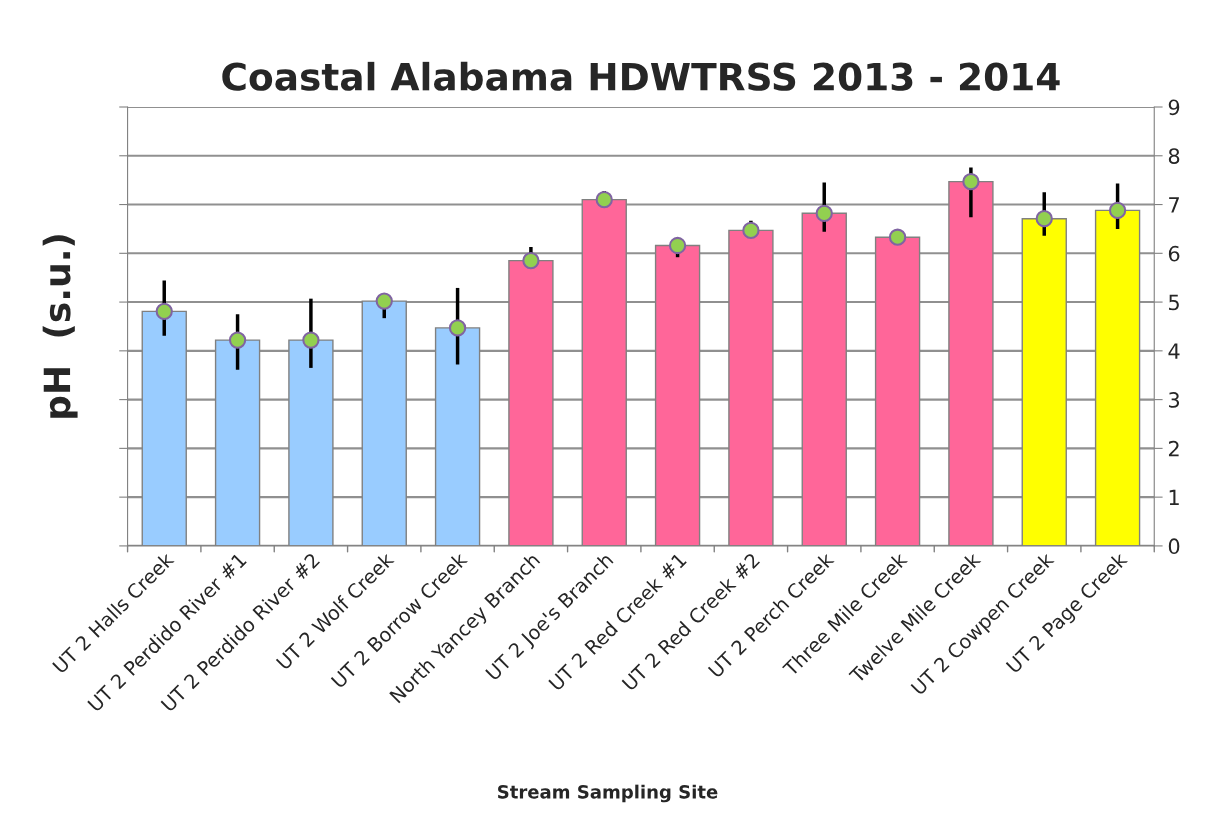 This screenshot has height=836, width=1215. What do you see at coordinates (1173, 448) in the screenshot?
I see `y-tick-label: 2` at bounding box center [1173, 448].